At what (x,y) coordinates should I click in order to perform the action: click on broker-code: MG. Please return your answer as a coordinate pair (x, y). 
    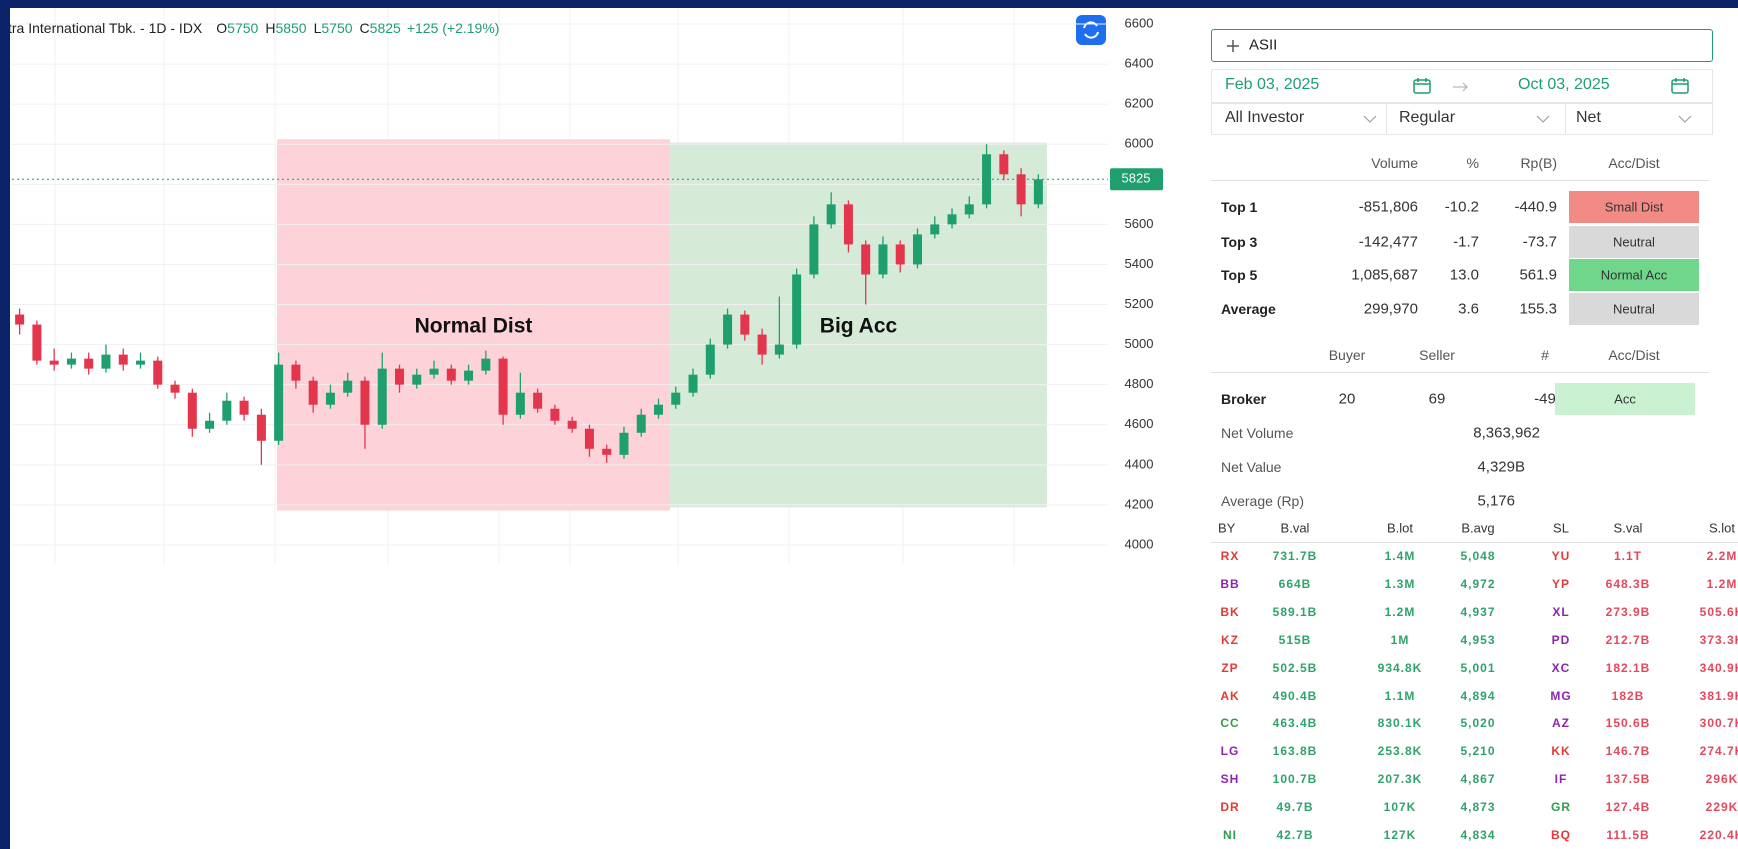
    Looking at the image, I should click on (1561, 695).